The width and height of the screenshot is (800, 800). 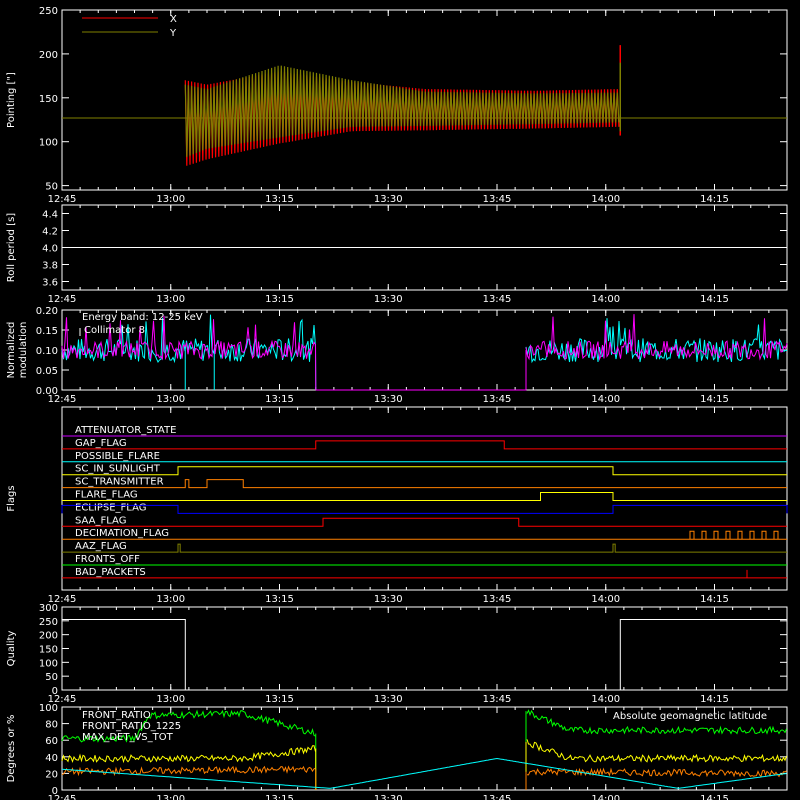 I want to click on flag-label: ATTENUATOR_STATE, so click(x=125, y=430).